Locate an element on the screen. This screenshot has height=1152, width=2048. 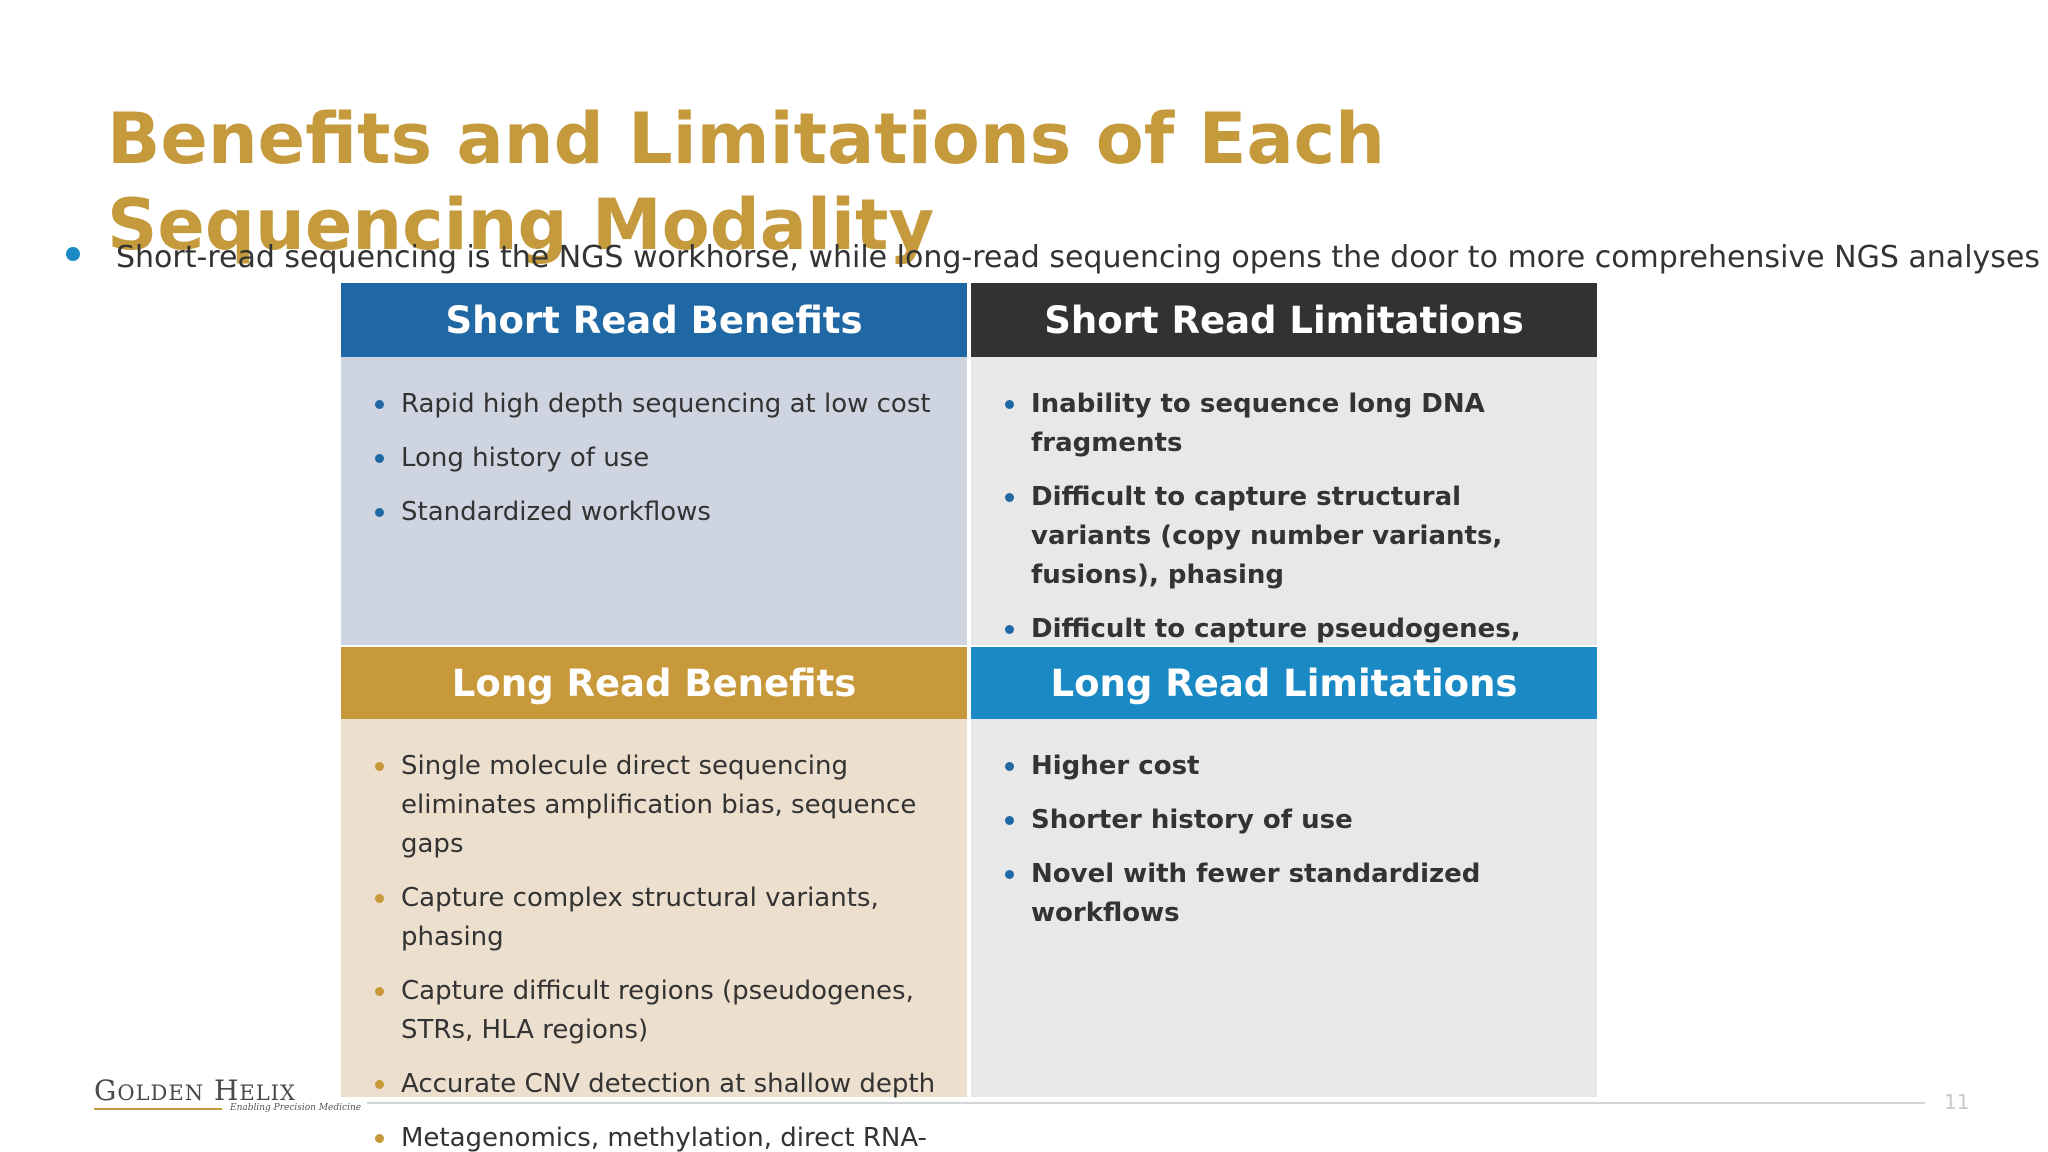
quadrant-header-label: Long Read Benefits is located at coordinates (654, 683).